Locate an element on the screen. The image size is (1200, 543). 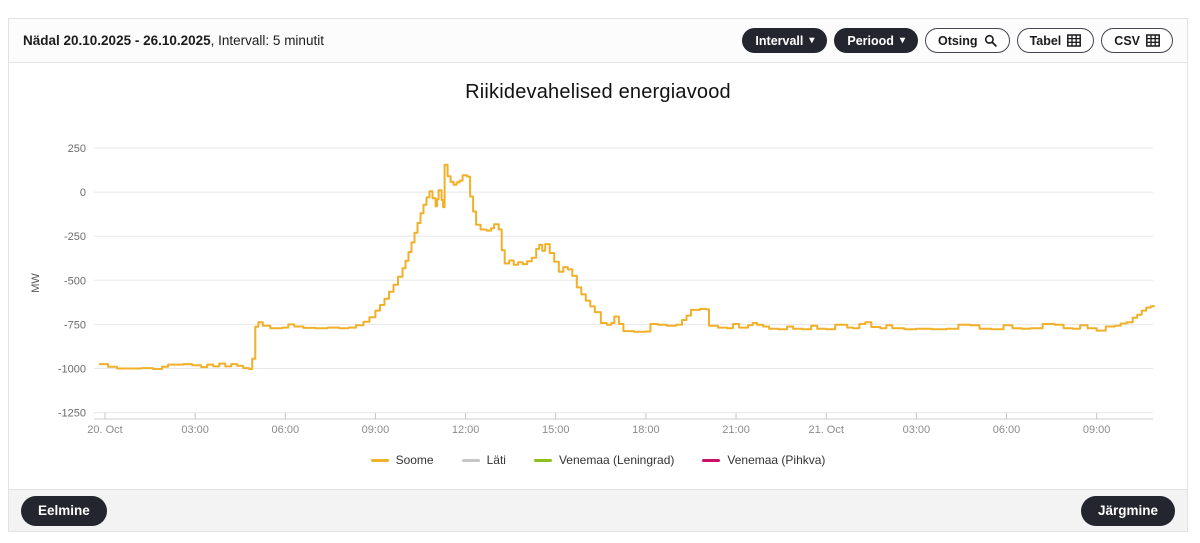
x-tick-label: 15:00 is located at coordinates (556, 430).